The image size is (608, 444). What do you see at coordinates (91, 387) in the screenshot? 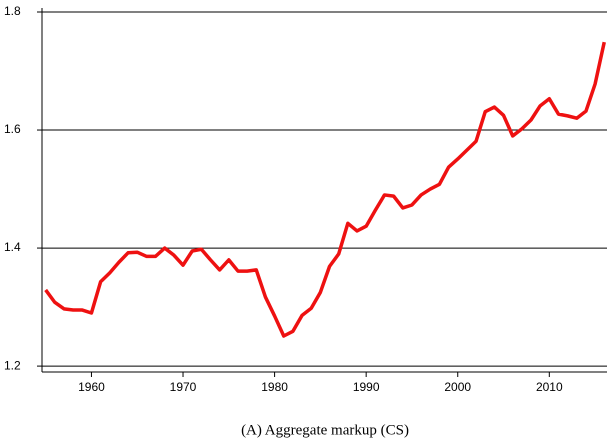
I see `x-tick-label: 1960` at bounding box center [91, 387].